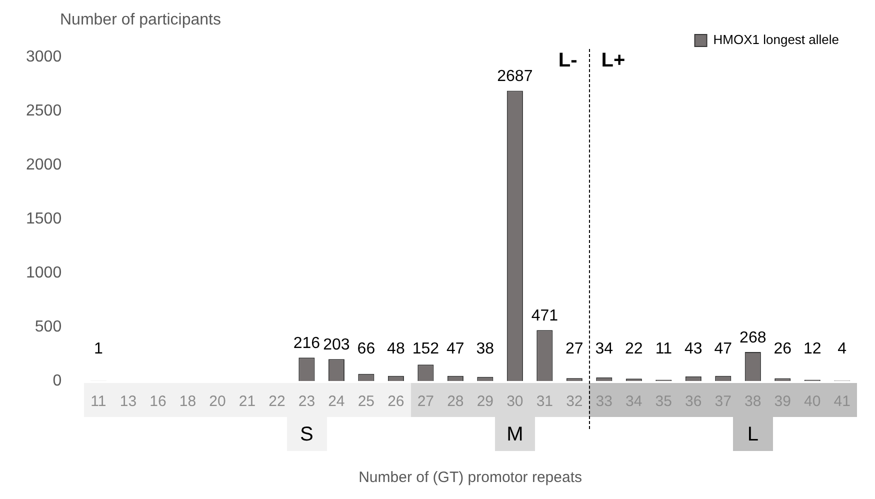 The width and height of the screenshot is (875, 499). What do you see at coordinates (455, 401) in the screenshot?
I see `x-tick-label: 28` at bounding box center [455, 401].